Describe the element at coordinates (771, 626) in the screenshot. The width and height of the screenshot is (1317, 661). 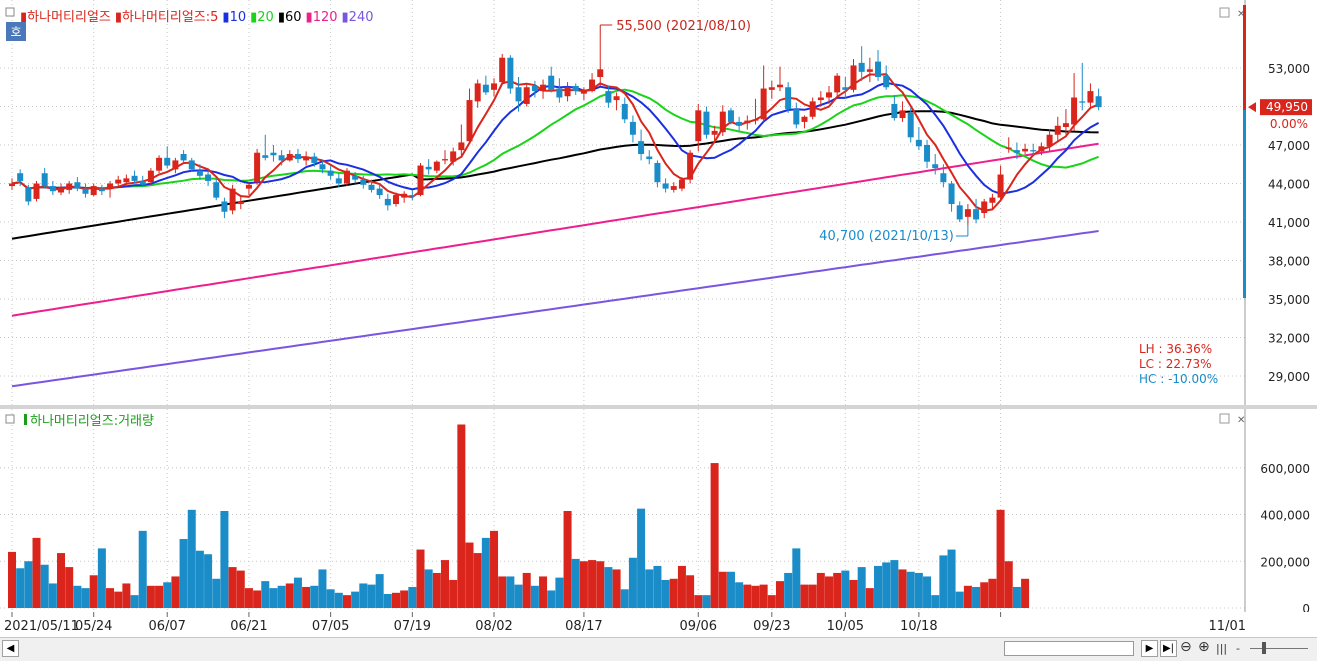
I see `date-tick-label: 09/23` at that location.